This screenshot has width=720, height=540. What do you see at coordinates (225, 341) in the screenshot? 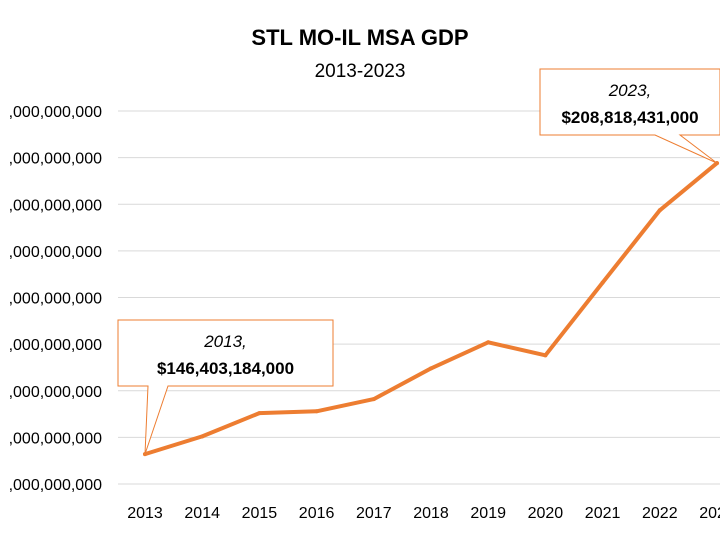
I see `callout-year-label: 2013,` at bounding box center [225, 341].